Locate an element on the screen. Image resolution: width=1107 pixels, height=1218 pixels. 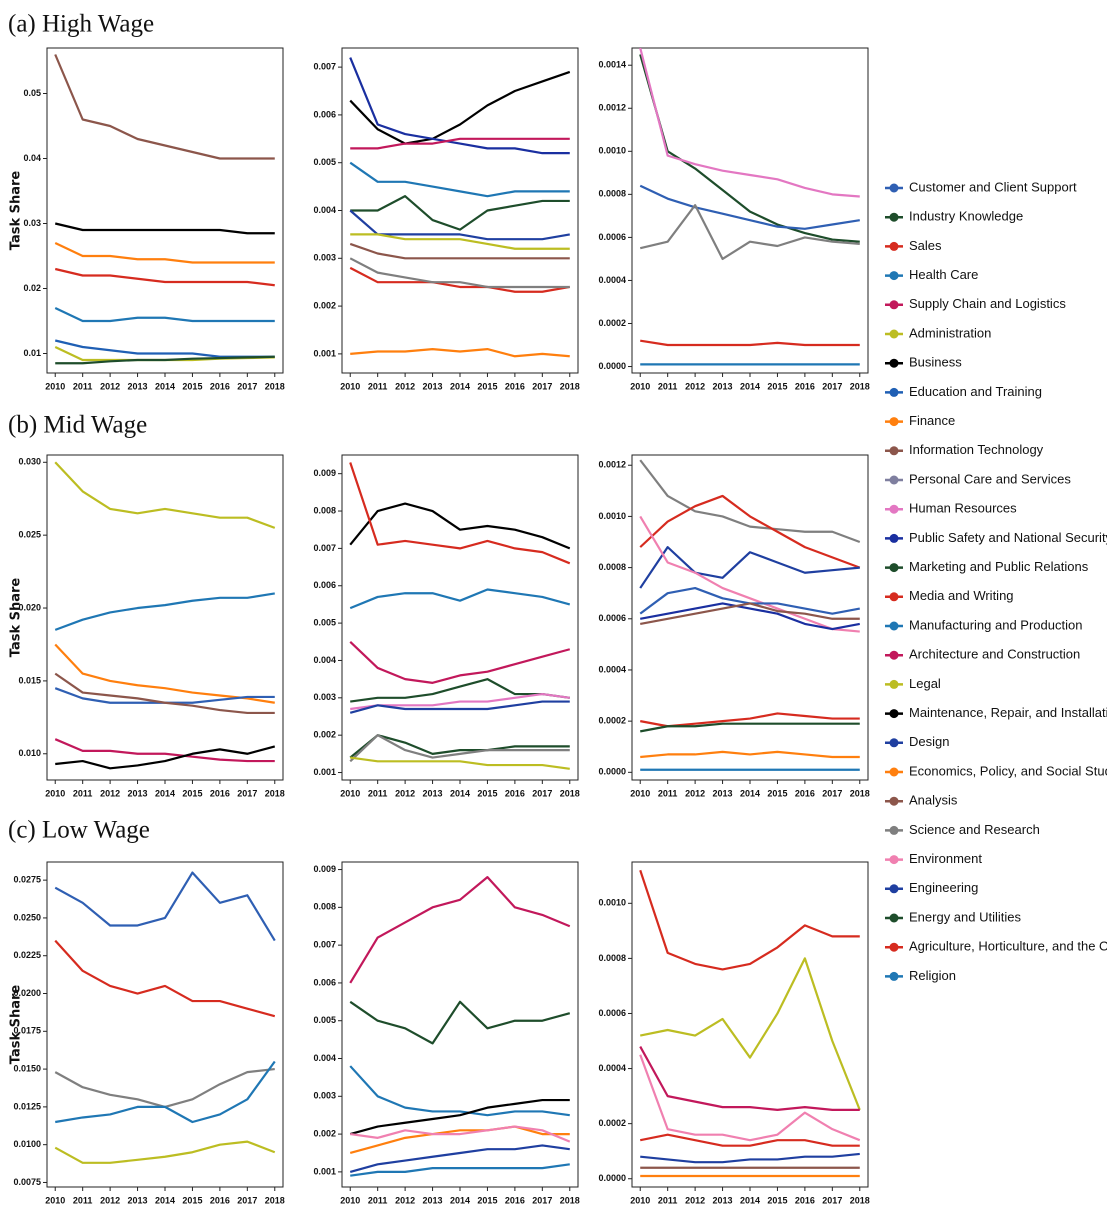
row-title: (b) Mid Wage is located at coordinates (77, 425).